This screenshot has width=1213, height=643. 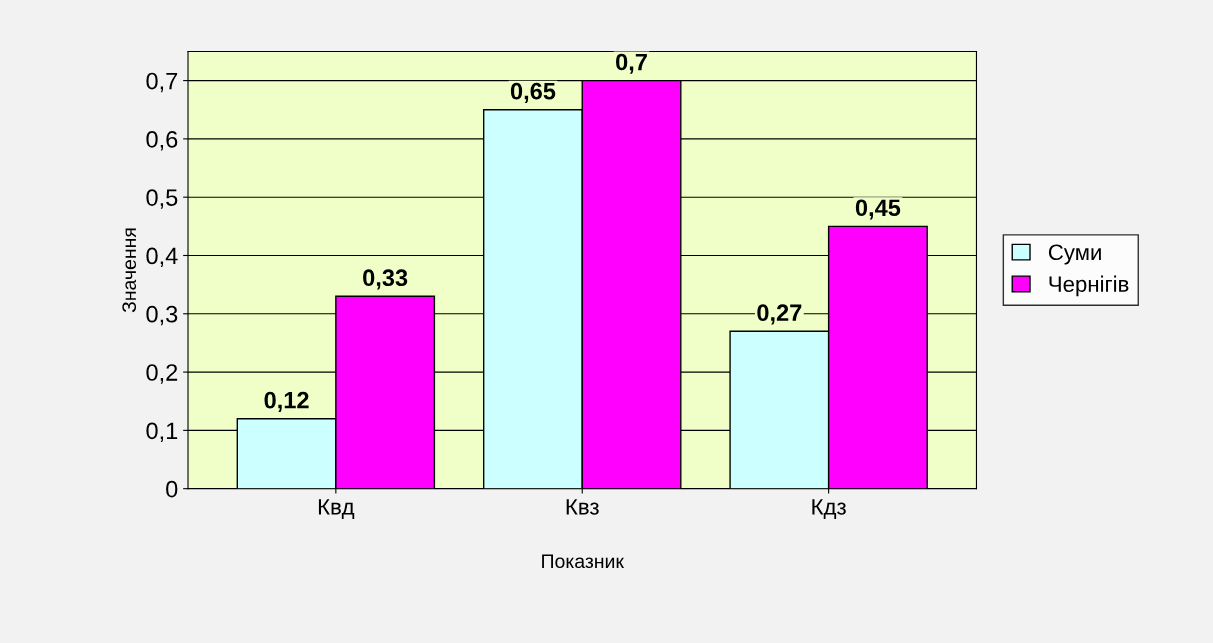 What do you see at coordinates (631, 63) in the screenshot?
I see `data-label: 0,7` at bounding box center [631, 63].